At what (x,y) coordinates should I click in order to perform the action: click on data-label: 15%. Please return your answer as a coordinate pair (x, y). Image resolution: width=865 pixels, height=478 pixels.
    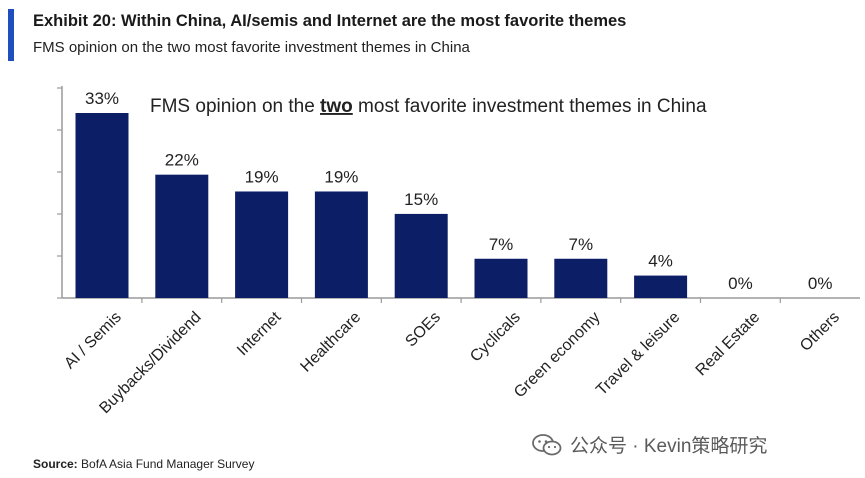
    Looking at the image, I should click on (421, 199).